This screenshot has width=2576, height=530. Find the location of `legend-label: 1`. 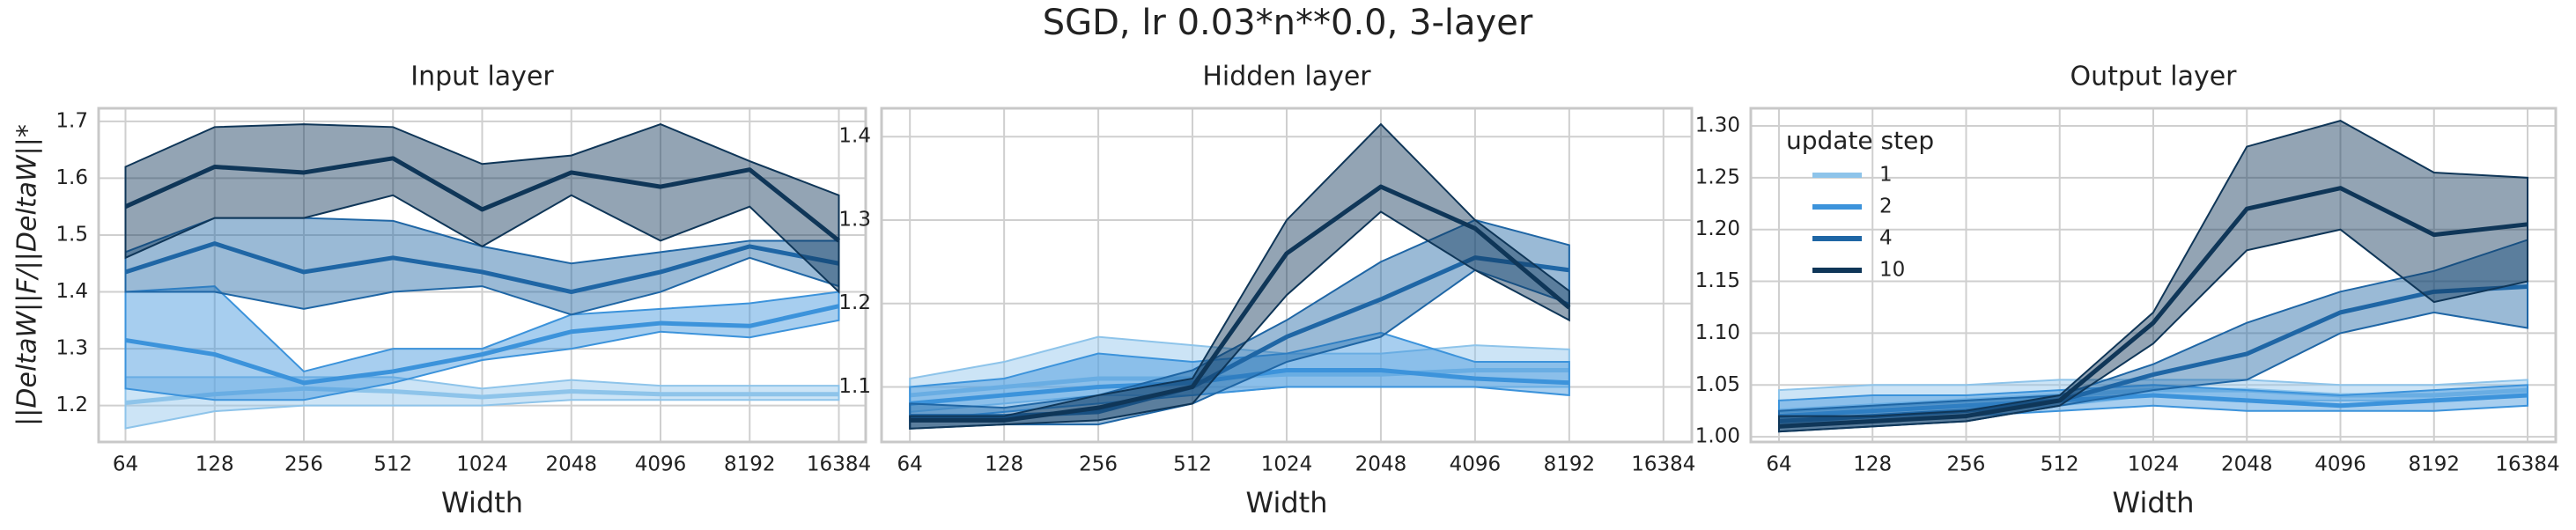

legend-label: 1 is located at coordinates (1886, 175).